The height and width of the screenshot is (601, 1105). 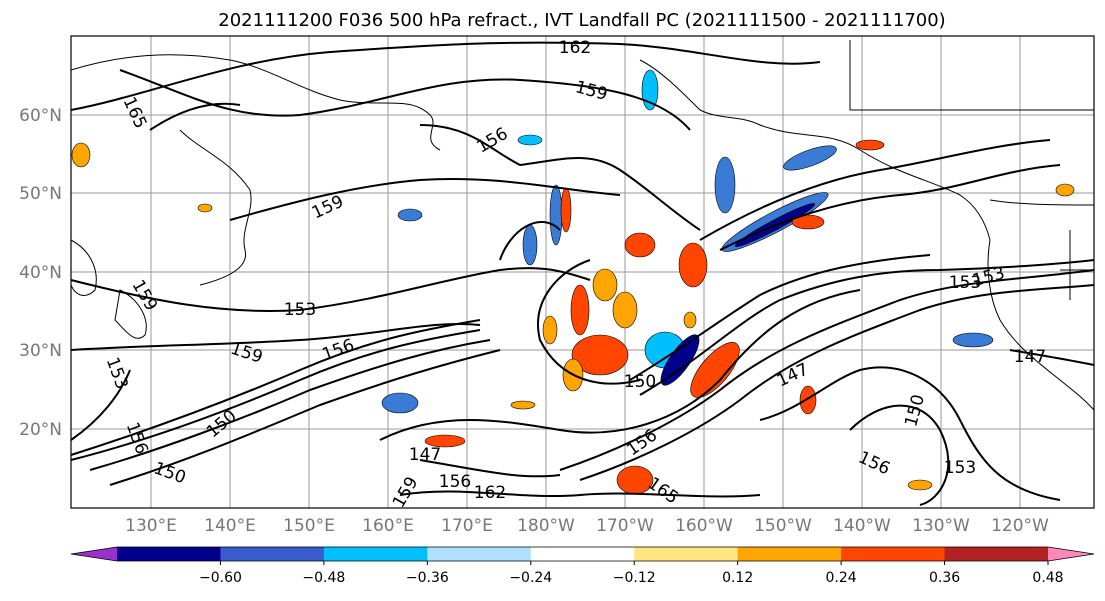 What do you see at coordinates (783, 526) in the screenshot?
I see `lon-label: 150°W` at bounding box center [783, 526].